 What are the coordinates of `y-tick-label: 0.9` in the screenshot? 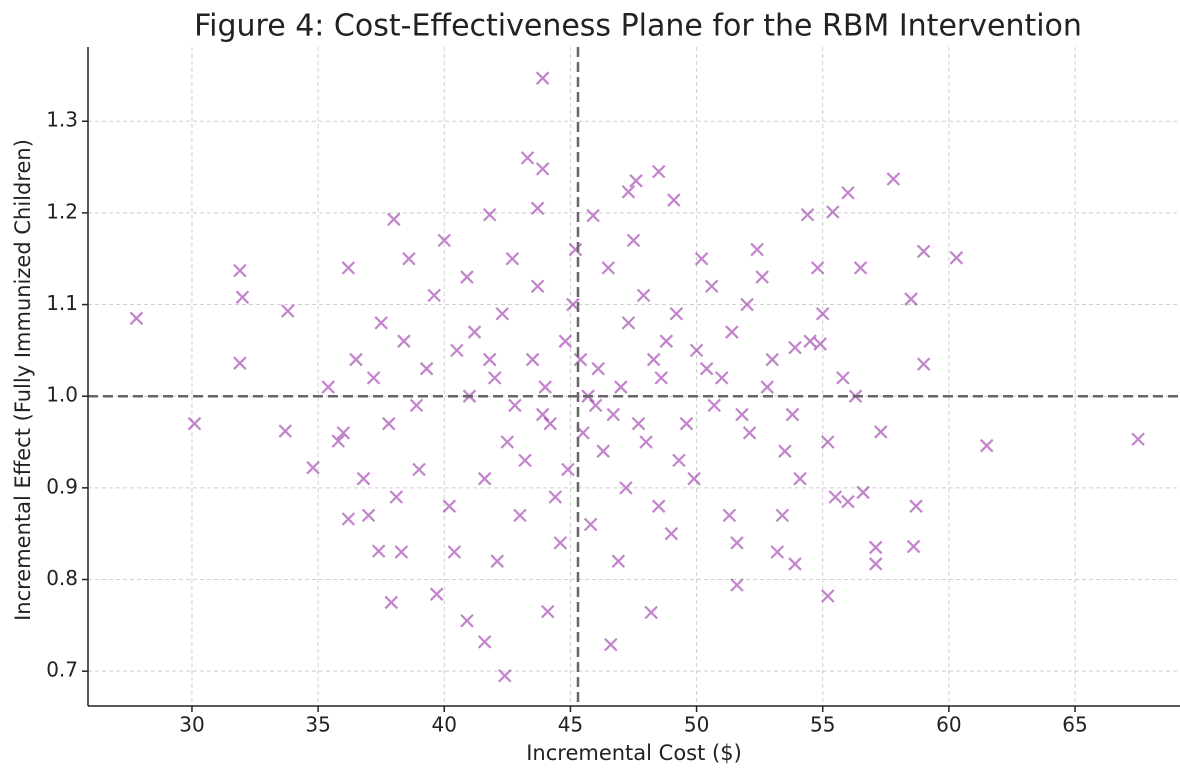 It's located at (62, 486).